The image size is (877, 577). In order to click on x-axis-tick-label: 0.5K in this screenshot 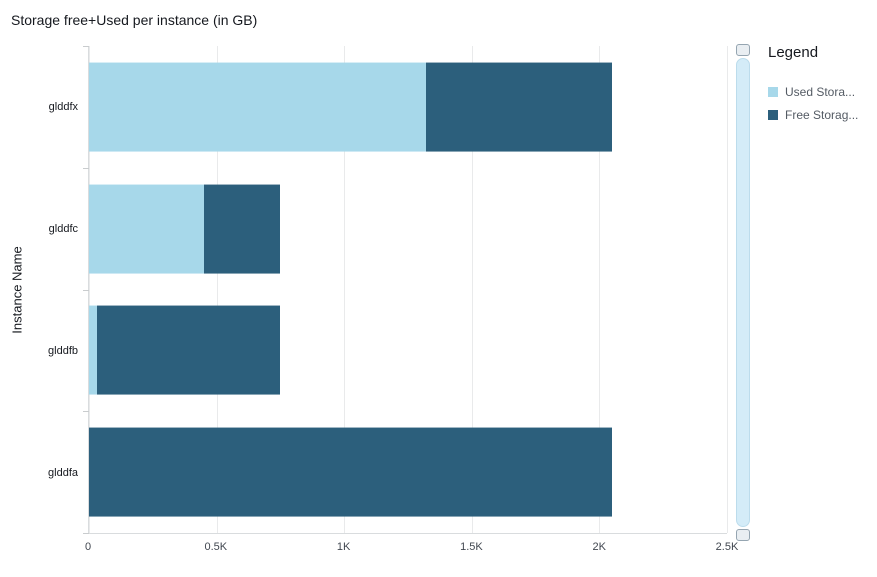, I will do `click(216, 547)`.